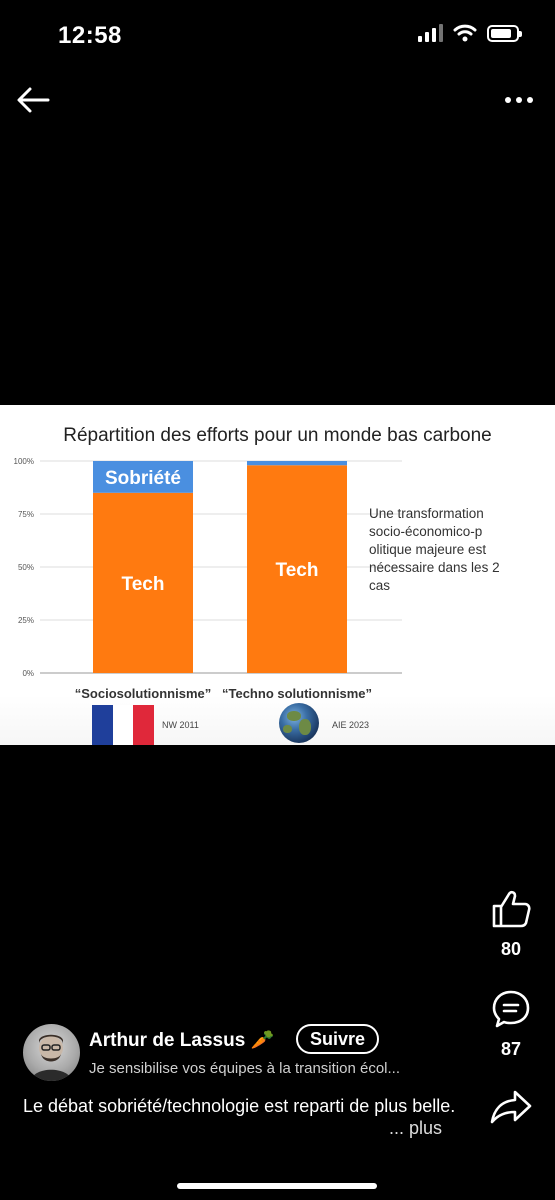 The image size is (555, 1200). Describe the element at coordinates (416, 1128) in the screenshot. I see `see-more-link: ... plus` at that location.